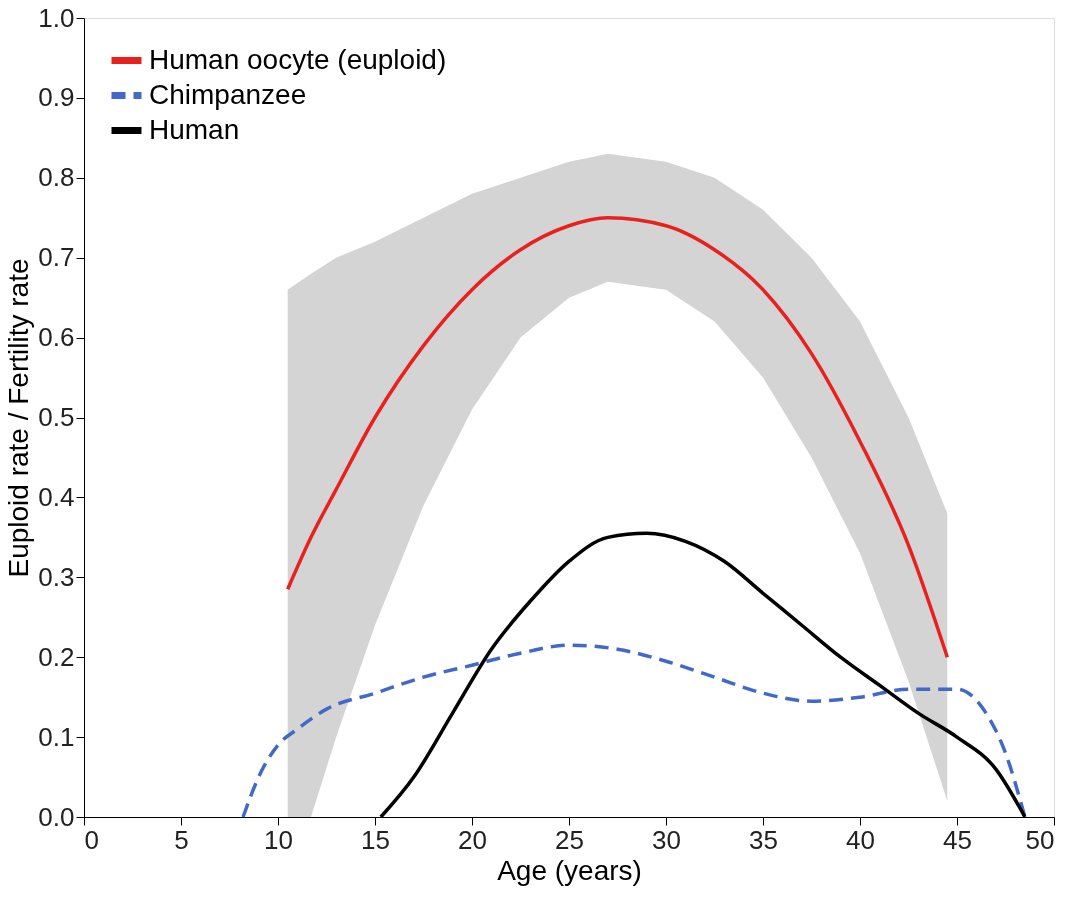 The image size is (1082, 912). What do you see at coordinates (19, 418) in the screenshot?
I see `y-axis-title: Euploid rate / Fertility rate` at bounding box center [19, 418].